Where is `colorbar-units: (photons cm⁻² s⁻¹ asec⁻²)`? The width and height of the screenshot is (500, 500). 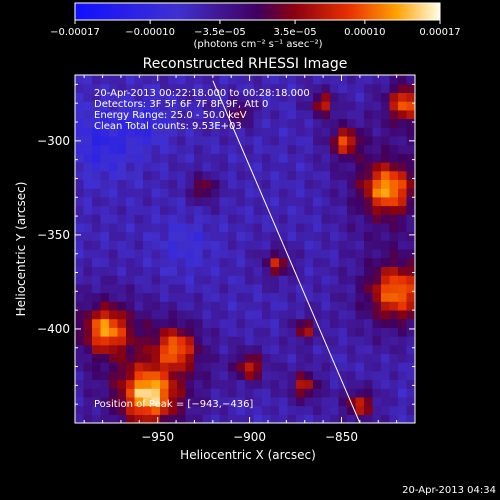 colorbar-units: (photons cm⁻² s⁻¹ asec⁻²) is located at coordinates (257, 44).